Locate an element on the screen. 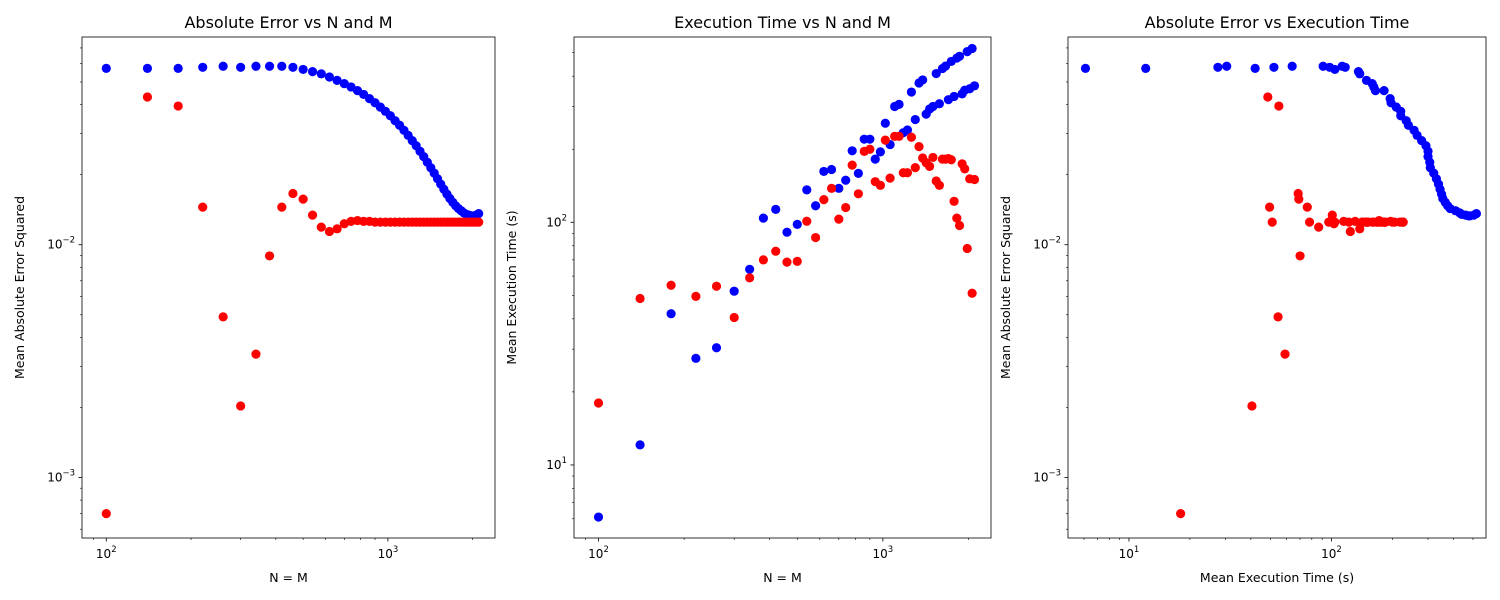 Image resolution: width=1500 pixels, height=600 pixels. y-tick-label: 10¹ is located at coordinates (556, 464).